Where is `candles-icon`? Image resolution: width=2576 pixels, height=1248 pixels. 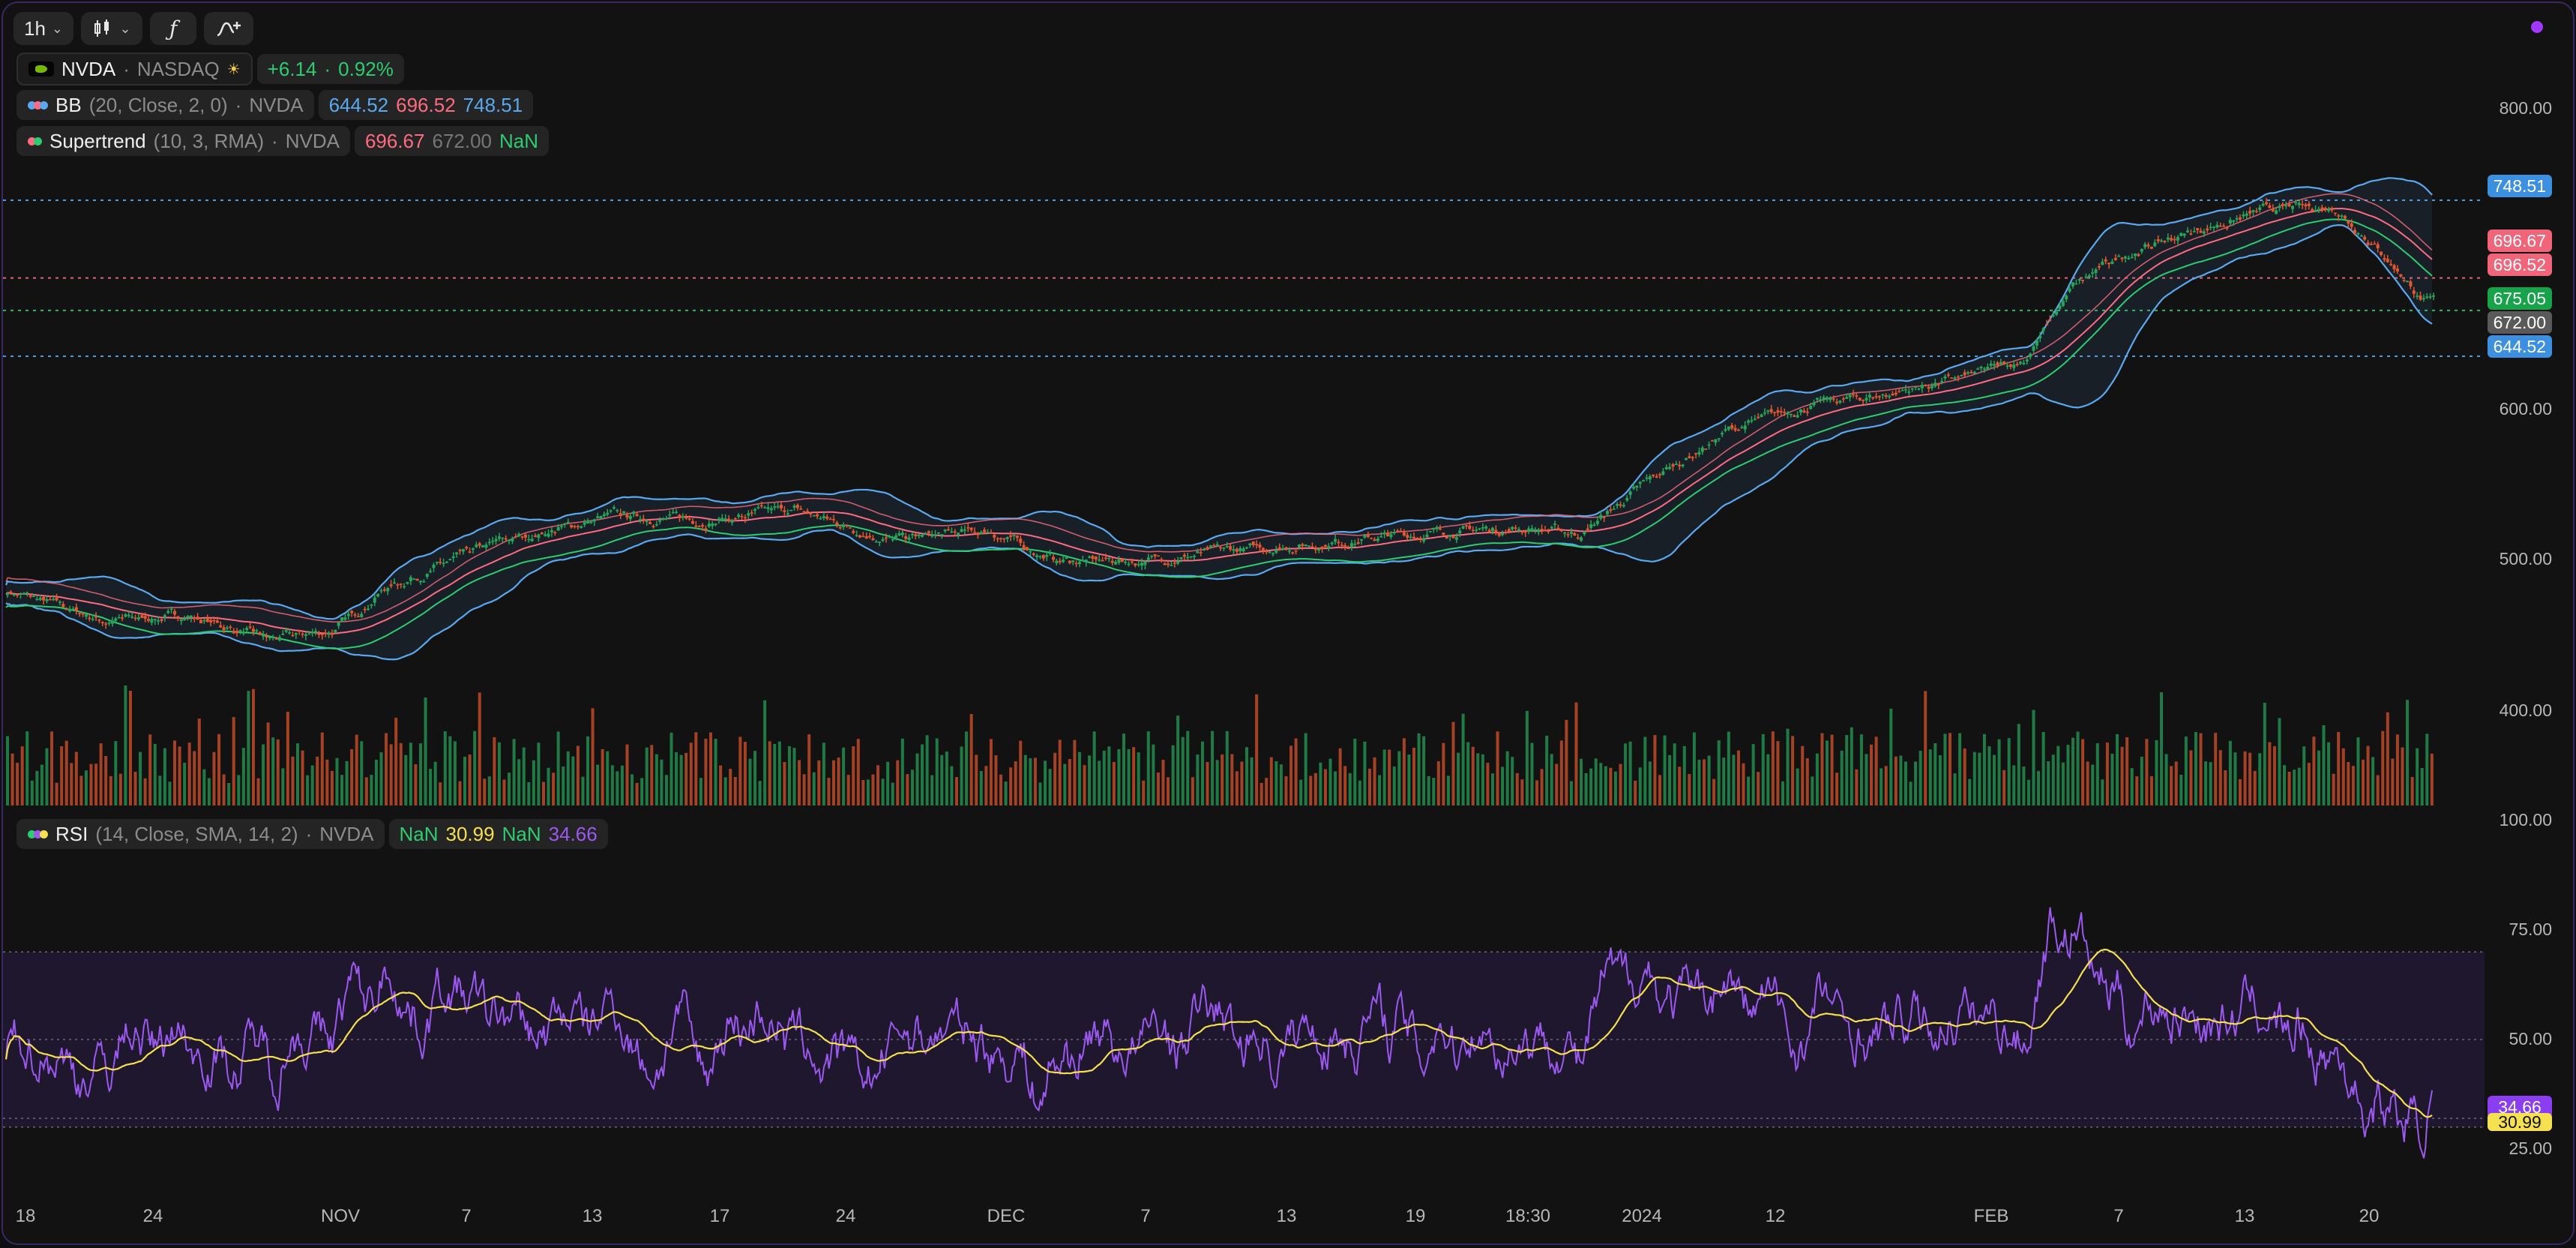 candles-icon is located at coordinates (101, 28).